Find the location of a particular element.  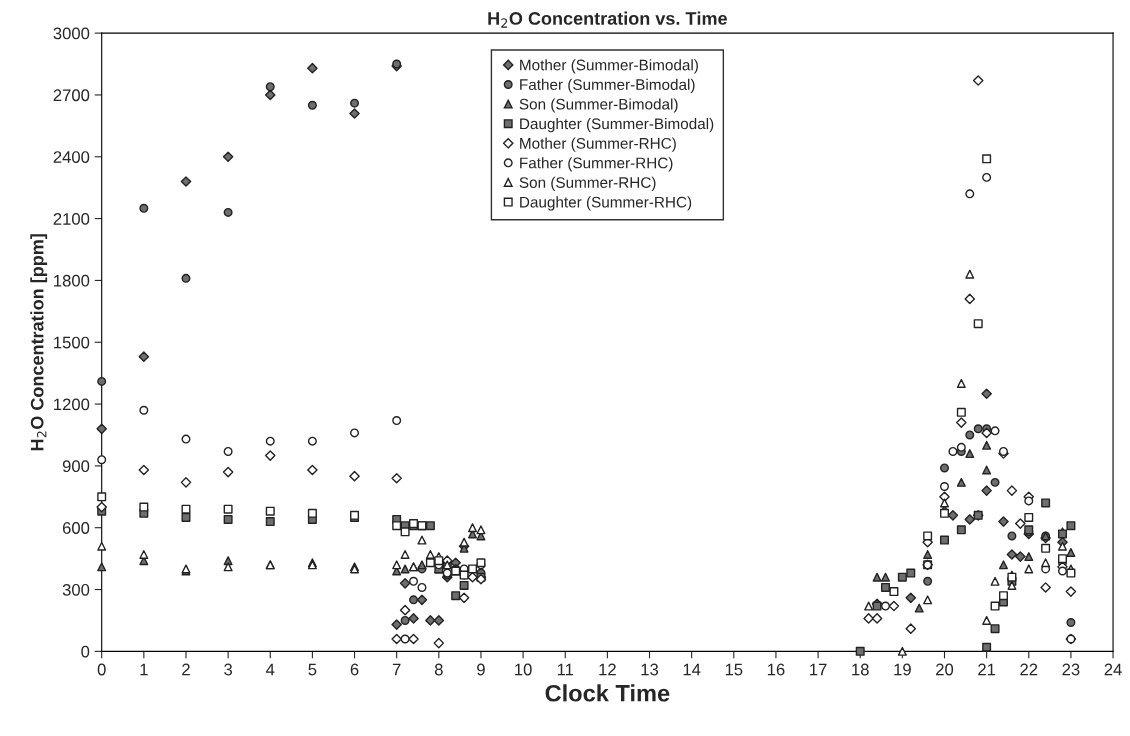

x-tick-label: 5 is located at coordinates (312, 669).